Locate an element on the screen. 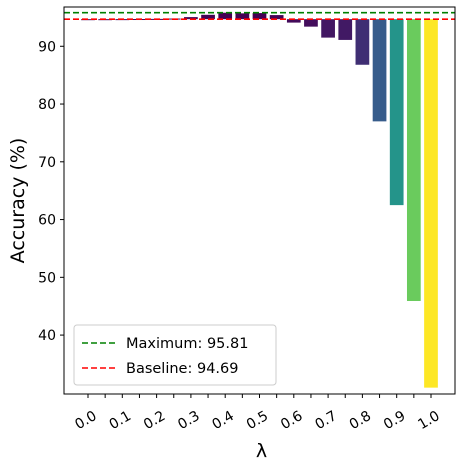 The width and height of the screenshot is (463, 469). legend-box is located at coordinates (175, 355).